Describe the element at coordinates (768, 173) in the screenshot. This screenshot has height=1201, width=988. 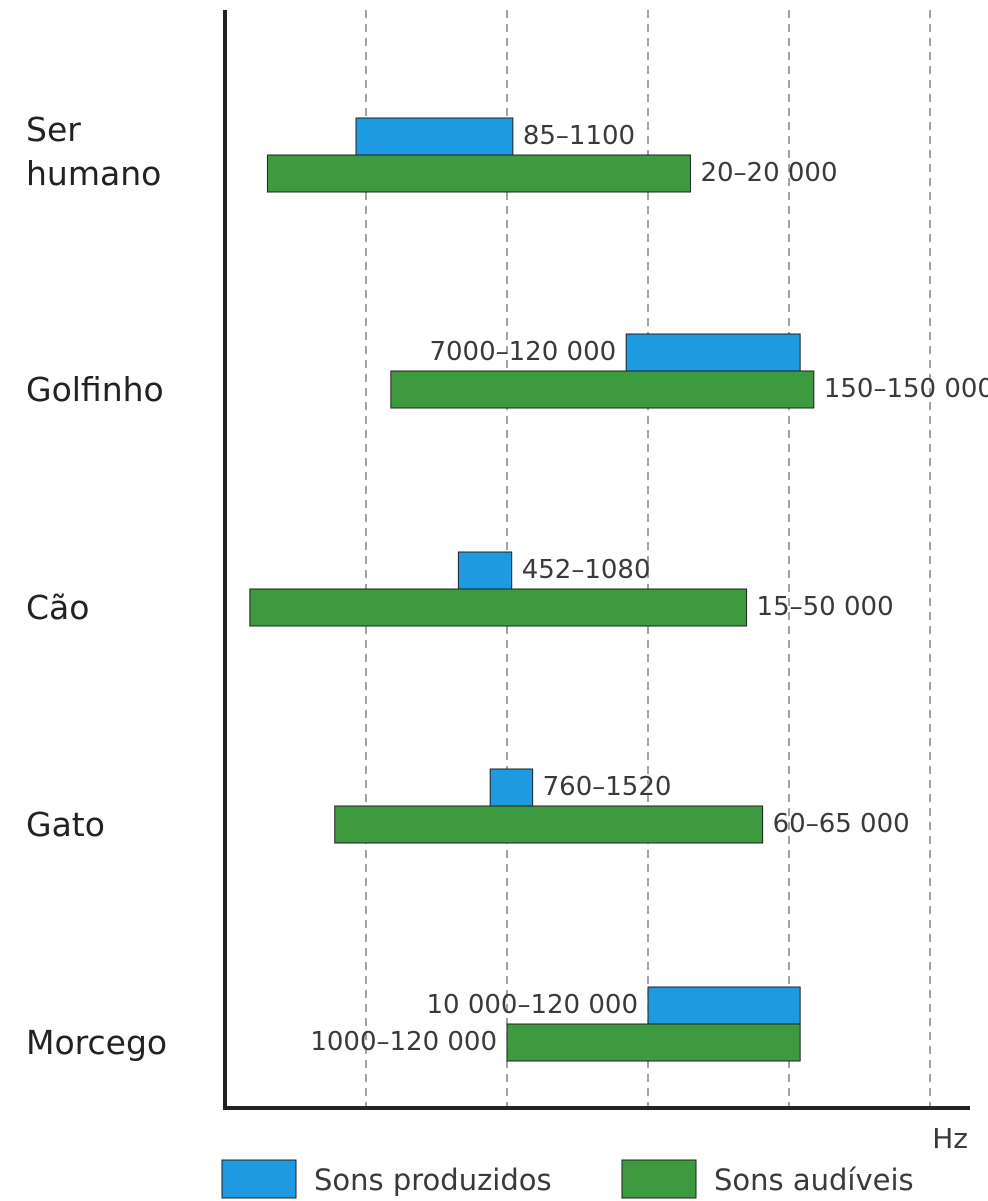
I see `value-label: 20–20 000` at that location.